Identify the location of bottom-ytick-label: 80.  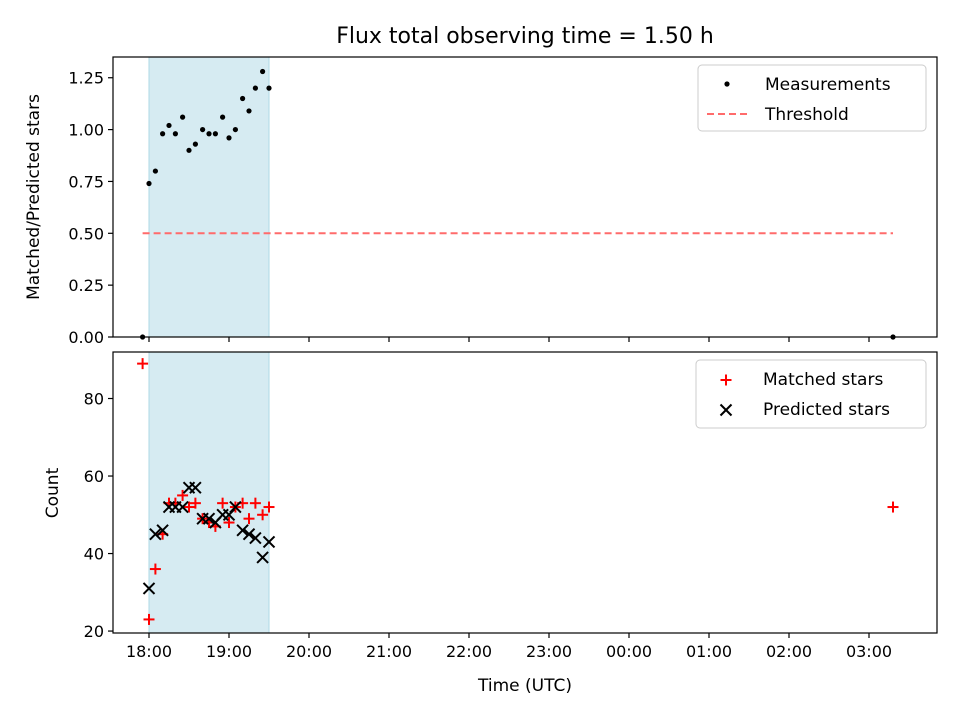
(94, 399).